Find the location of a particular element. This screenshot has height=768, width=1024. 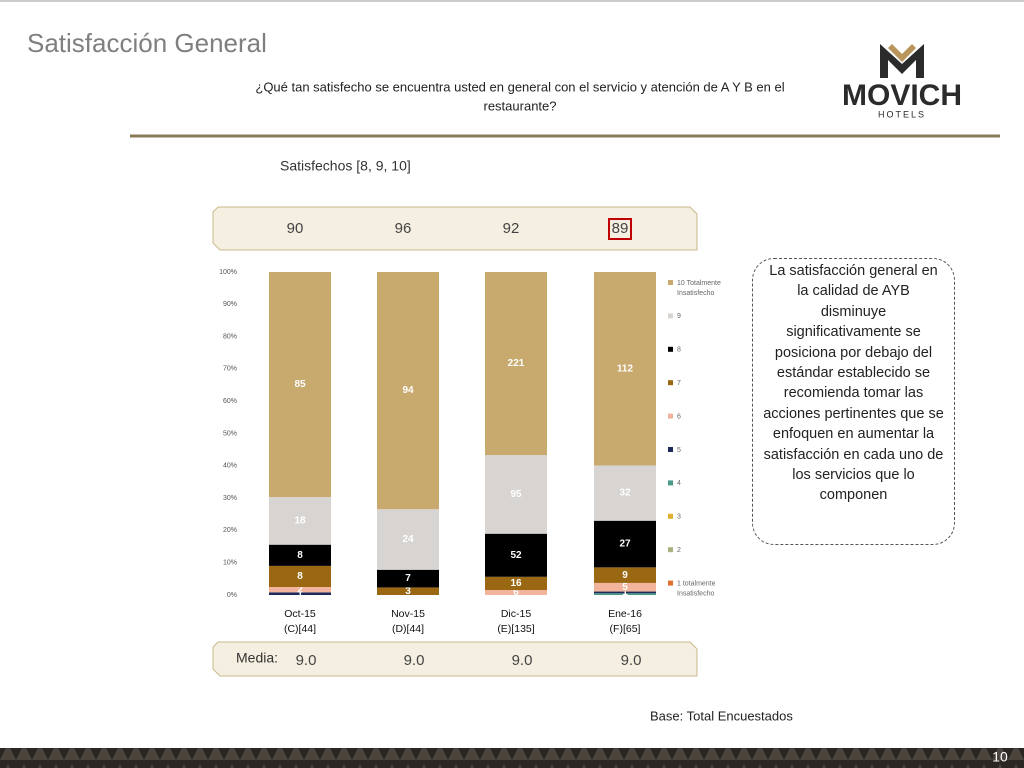

legend-label: 1 totalmente Insatisfecho is located at coordinates (696, 588).